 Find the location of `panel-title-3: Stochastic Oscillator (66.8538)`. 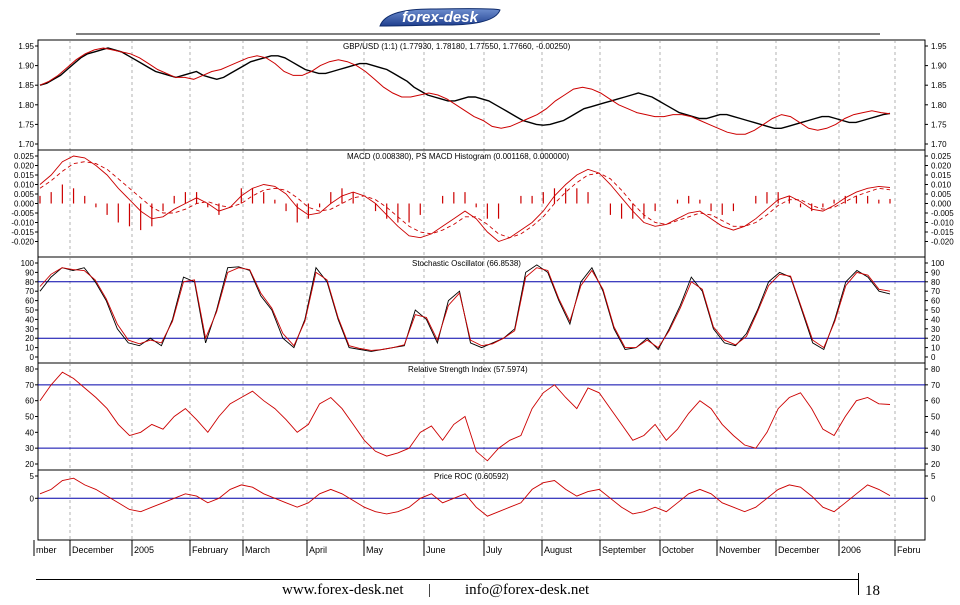

panel-title-3: Stochastic Oscillator (66.8538) is located at coordinates (466, 263).